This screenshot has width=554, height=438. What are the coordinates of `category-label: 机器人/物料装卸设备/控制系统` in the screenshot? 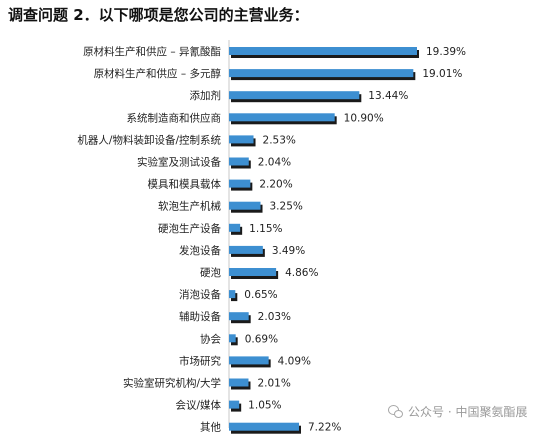 It's located at (149, 139).